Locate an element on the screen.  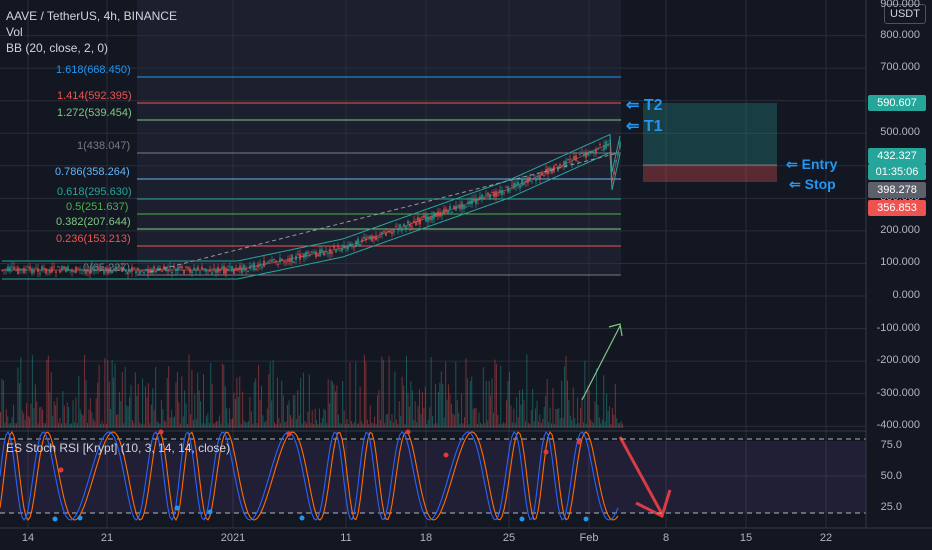
stoch-band is located at coordinates (433, 477).